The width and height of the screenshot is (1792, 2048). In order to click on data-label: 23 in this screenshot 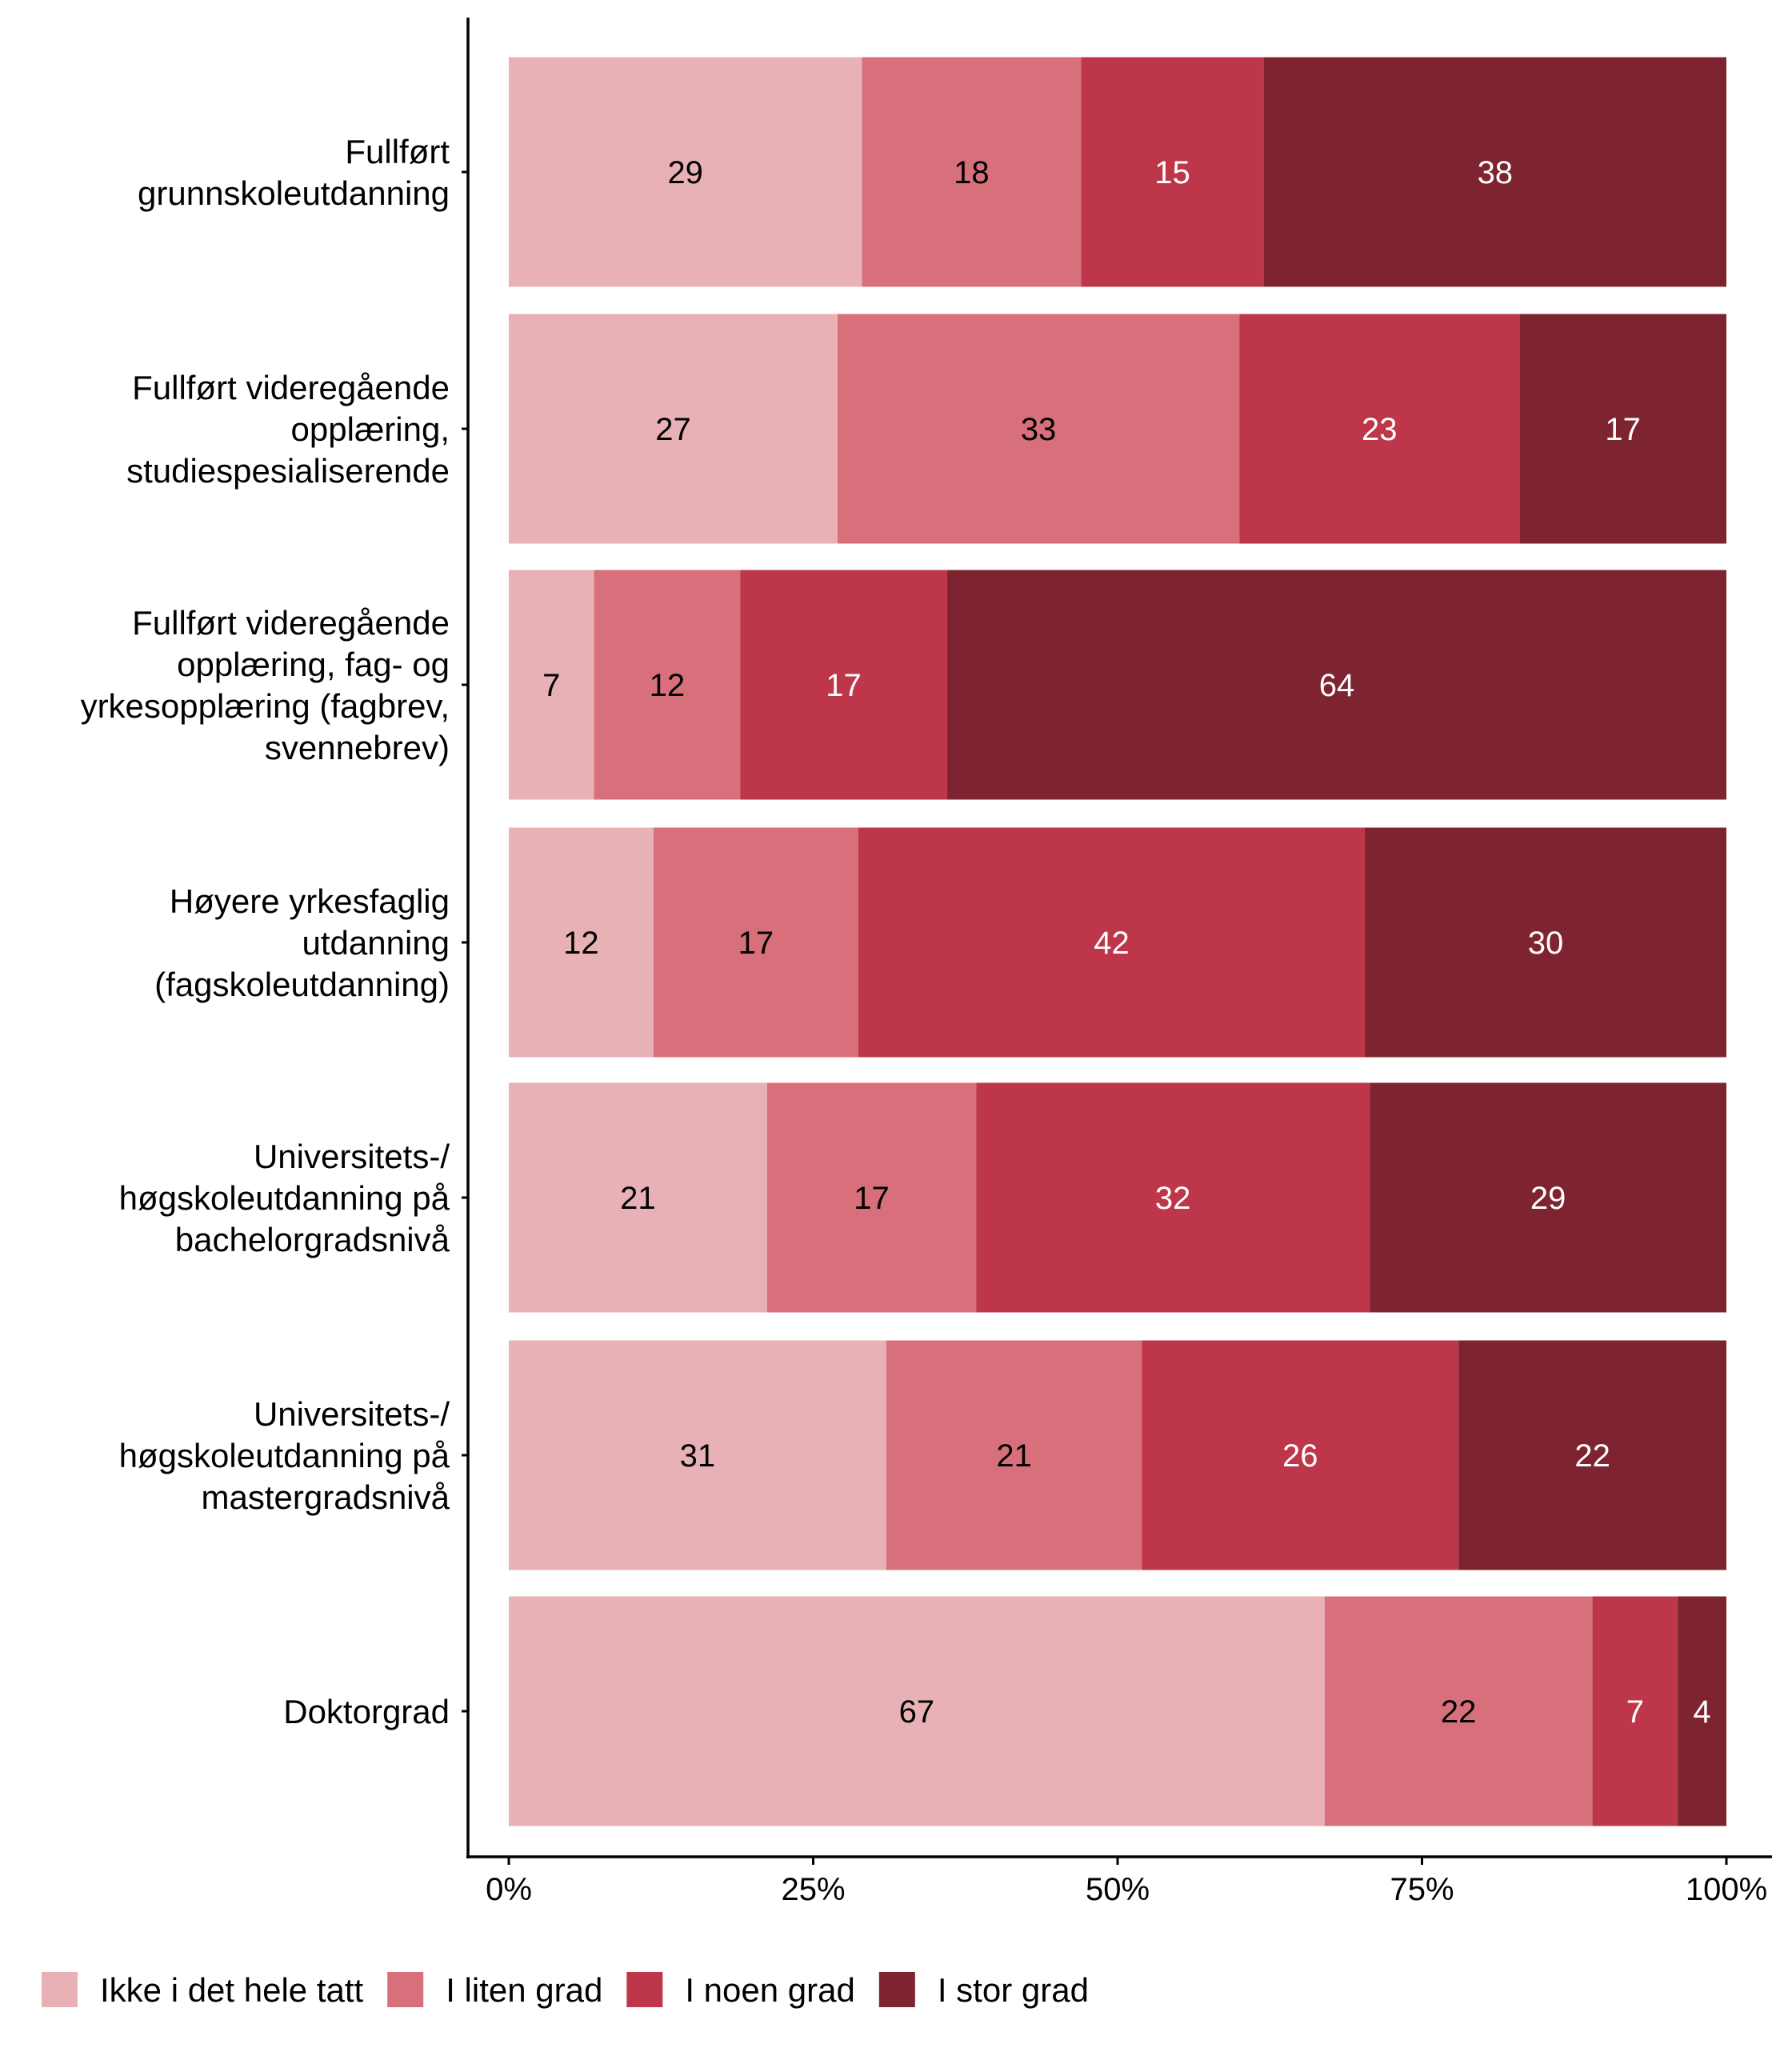, I will do `click(1380, 429)`.